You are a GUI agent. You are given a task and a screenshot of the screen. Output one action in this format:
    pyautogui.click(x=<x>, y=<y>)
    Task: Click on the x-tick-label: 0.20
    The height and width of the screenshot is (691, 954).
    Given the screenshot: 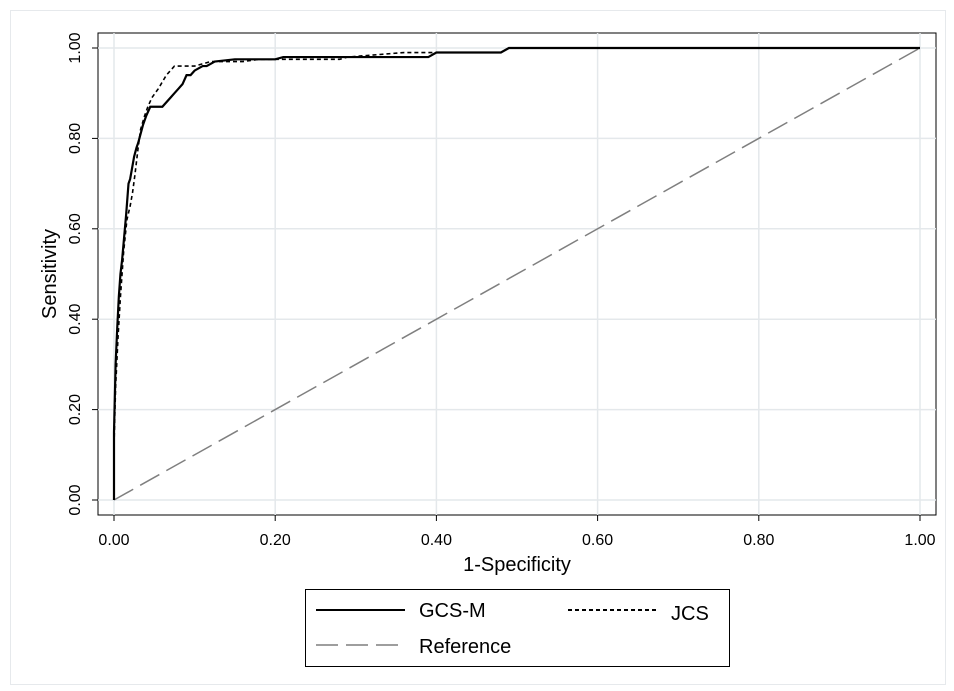 What is the action you would take?
    pyautogui.click(x=275, y=540)
    